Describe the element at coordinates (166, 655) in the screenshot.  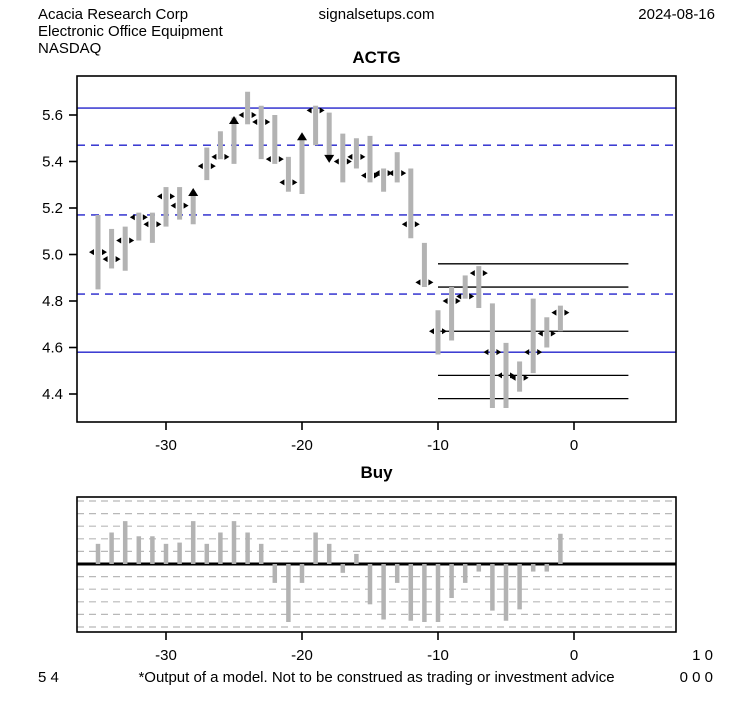
I see `buy-x-axis-tick-label: -30` at that location.